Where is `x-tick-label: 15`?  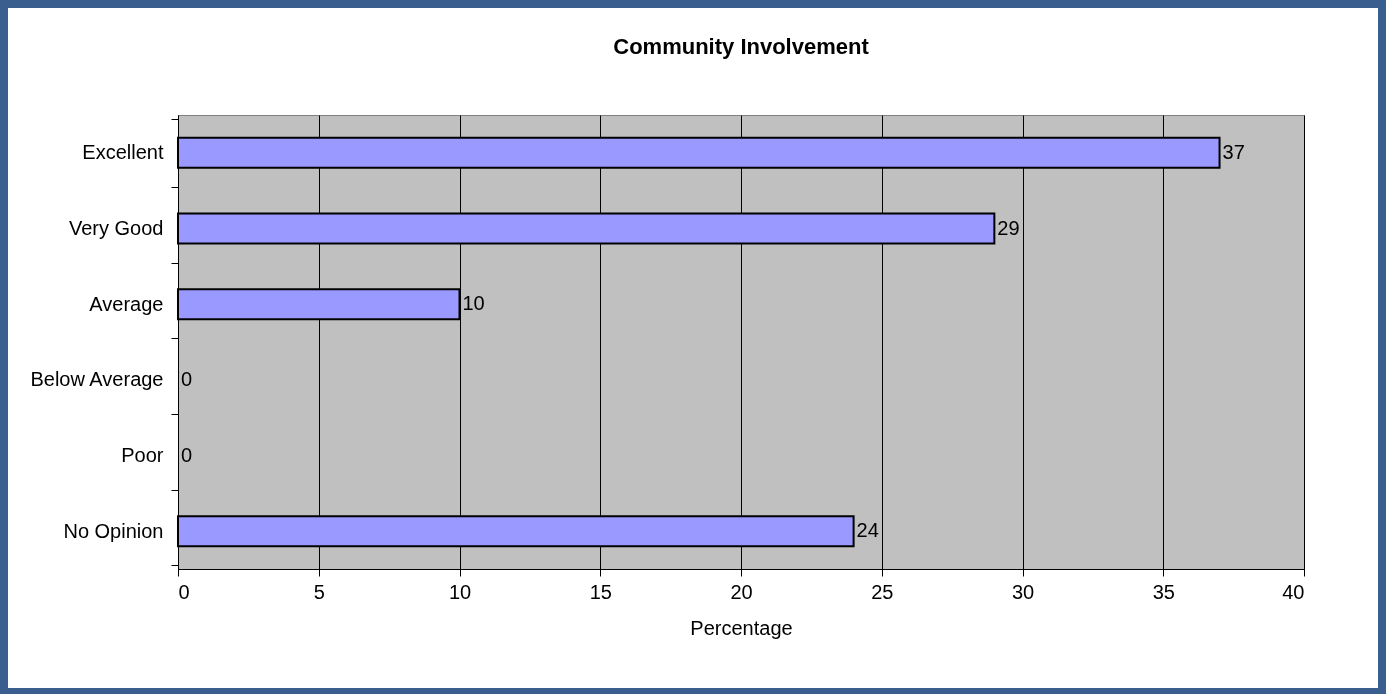 x-tick-label: 15 is located at coordinates (600, 591).